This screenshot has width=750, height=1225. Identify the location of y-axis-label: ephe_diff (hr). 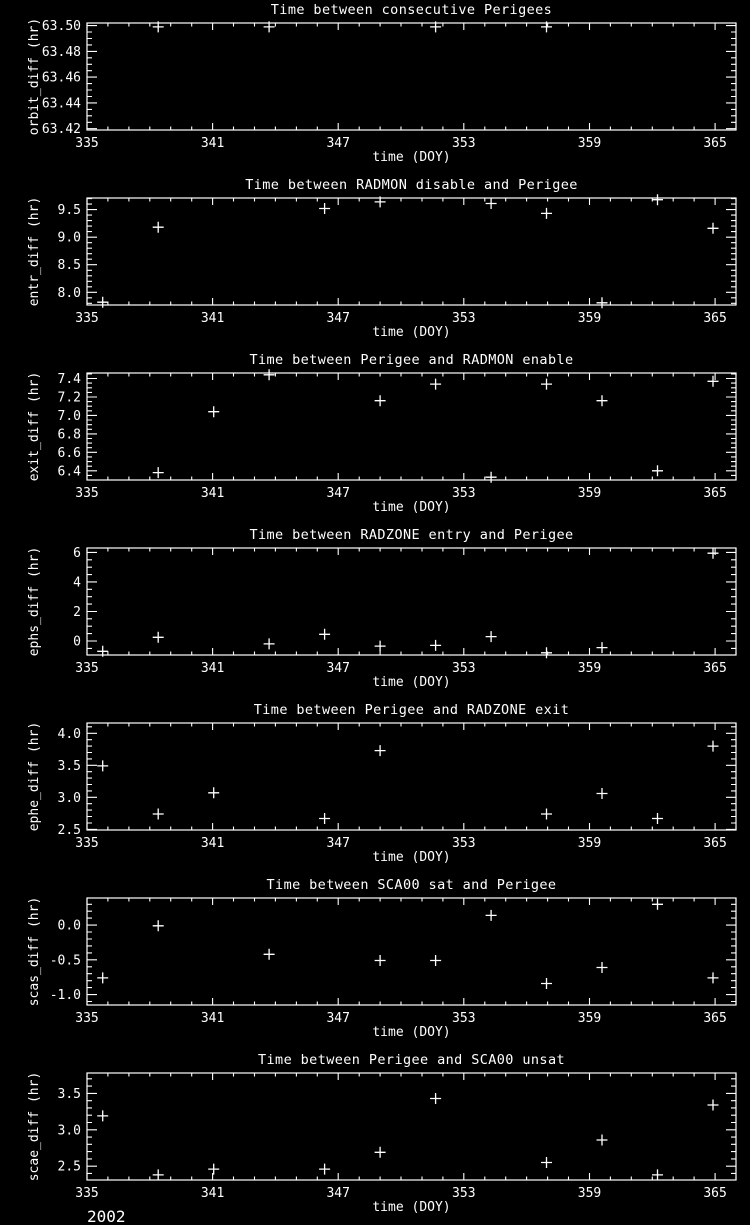
(34, 777).